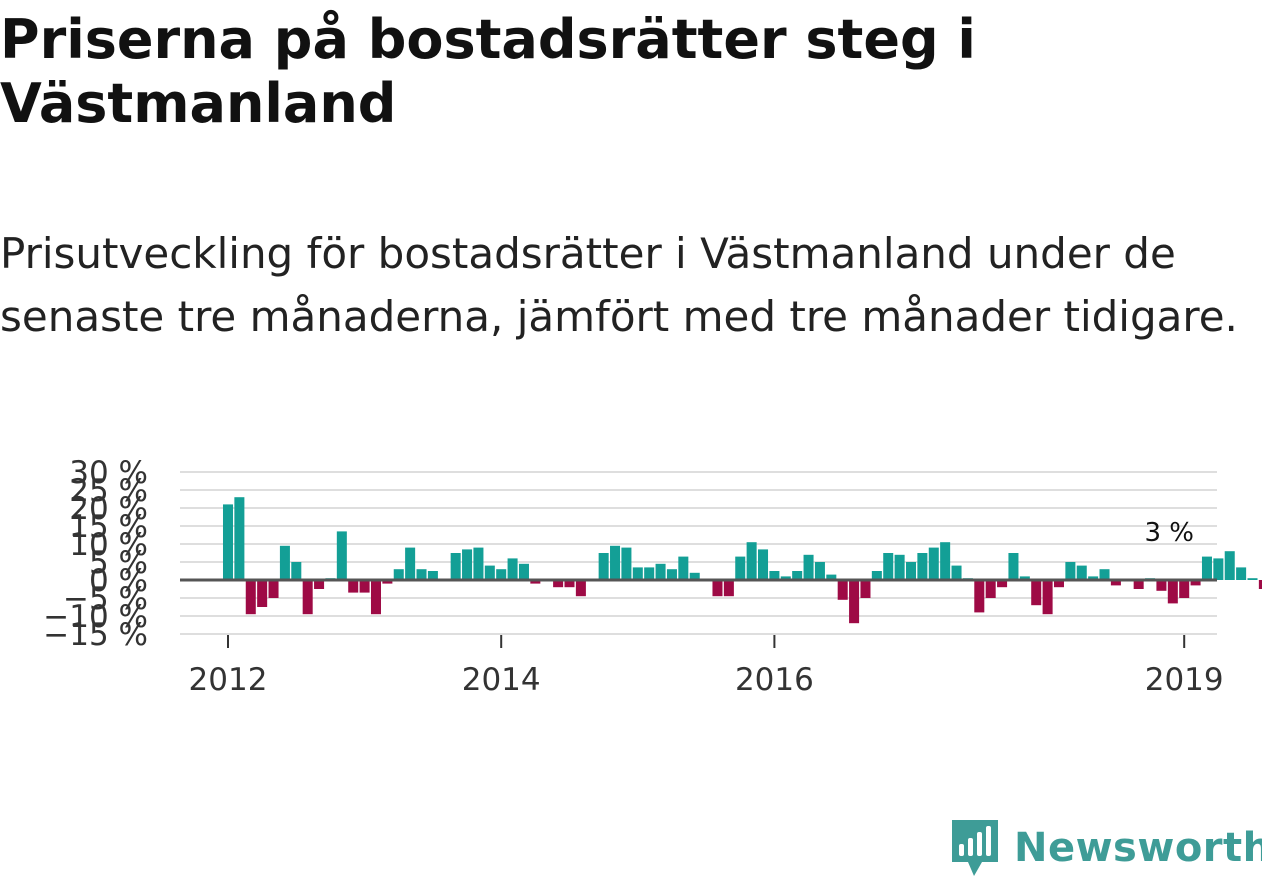 The width and height of the screenshot is (1262, 879). What do you see at coordinates (228, 680) in the screenshot?
I see `x-tick-label: 2012` at bounding box center [228, 680].